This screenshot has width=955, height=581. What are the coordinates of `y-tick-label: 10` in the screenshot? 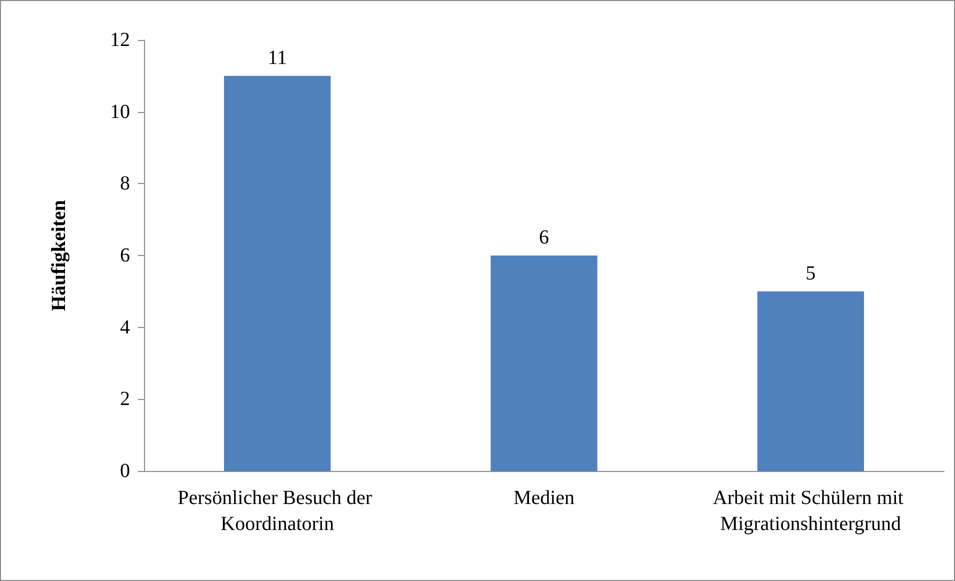 It's located at (120, 111).